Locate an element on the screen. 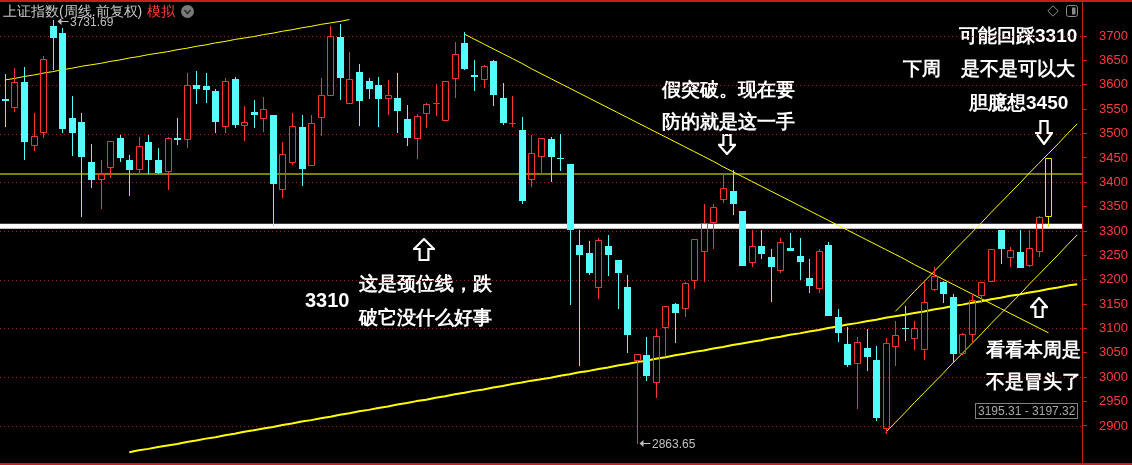 The image size is (1132, 465). annotation: 是不是可以大 is located at coordinates (1018, 68).